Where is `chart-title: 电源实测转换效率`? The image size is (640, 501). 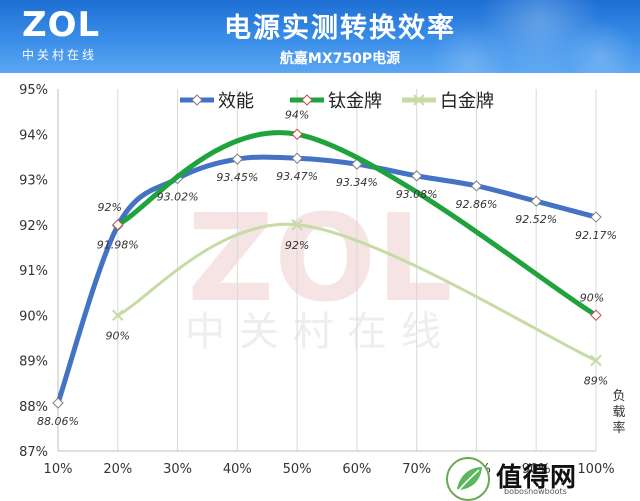
chart-title: 电源实测转换效率 is located at coordinates (340, 28).